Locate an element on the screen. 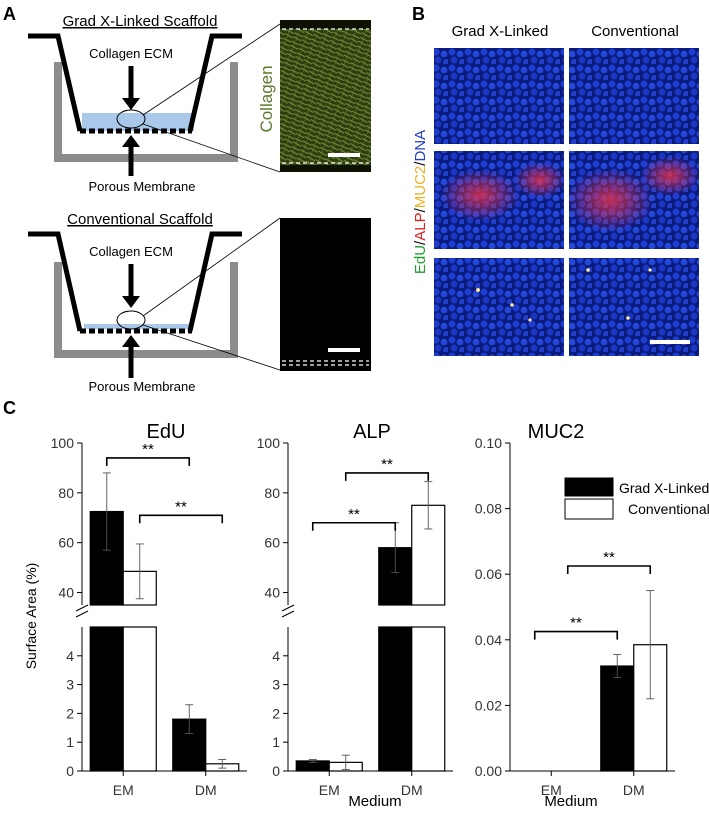 The width and height of the screenshot is (709, 814). panel-c-letter: C is located at coordinates (9, 408).